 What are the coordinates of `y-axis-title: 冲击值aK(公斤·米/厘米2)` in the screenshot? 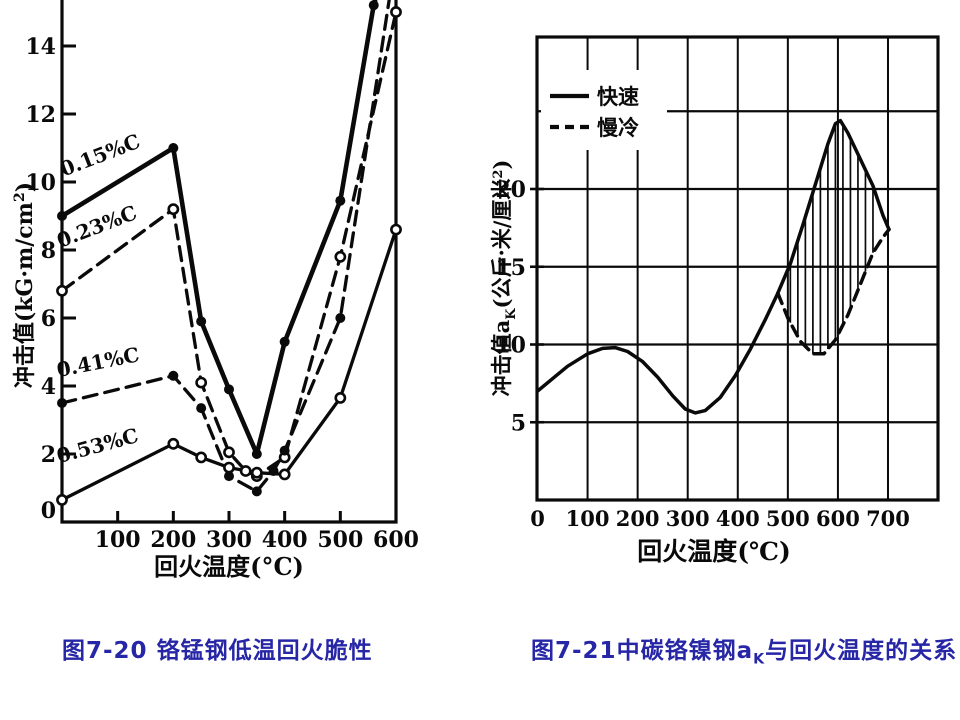 It's located at (504, 278).